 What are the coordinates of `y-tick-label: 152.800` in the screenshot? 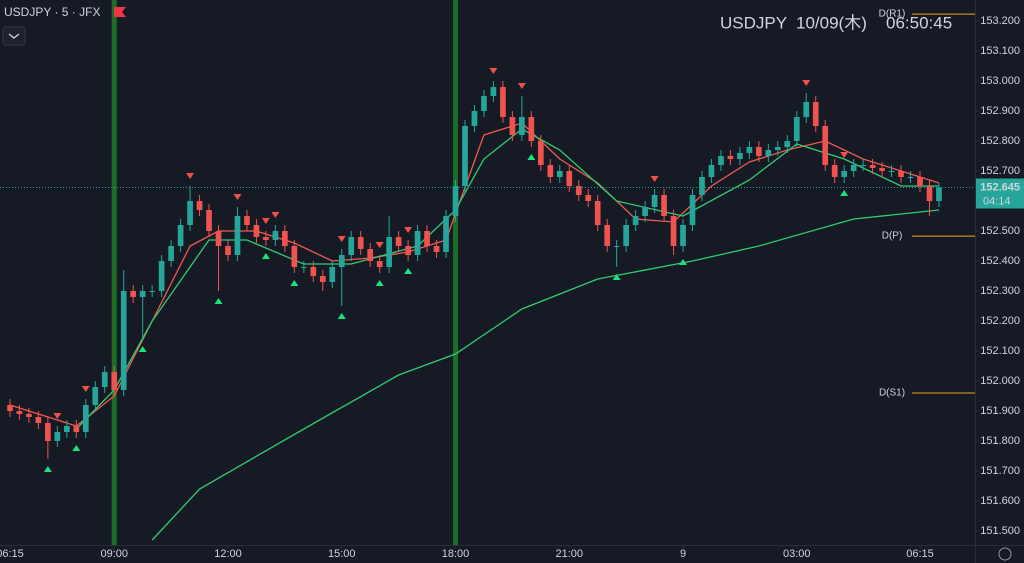 It's located at (1000, 141).